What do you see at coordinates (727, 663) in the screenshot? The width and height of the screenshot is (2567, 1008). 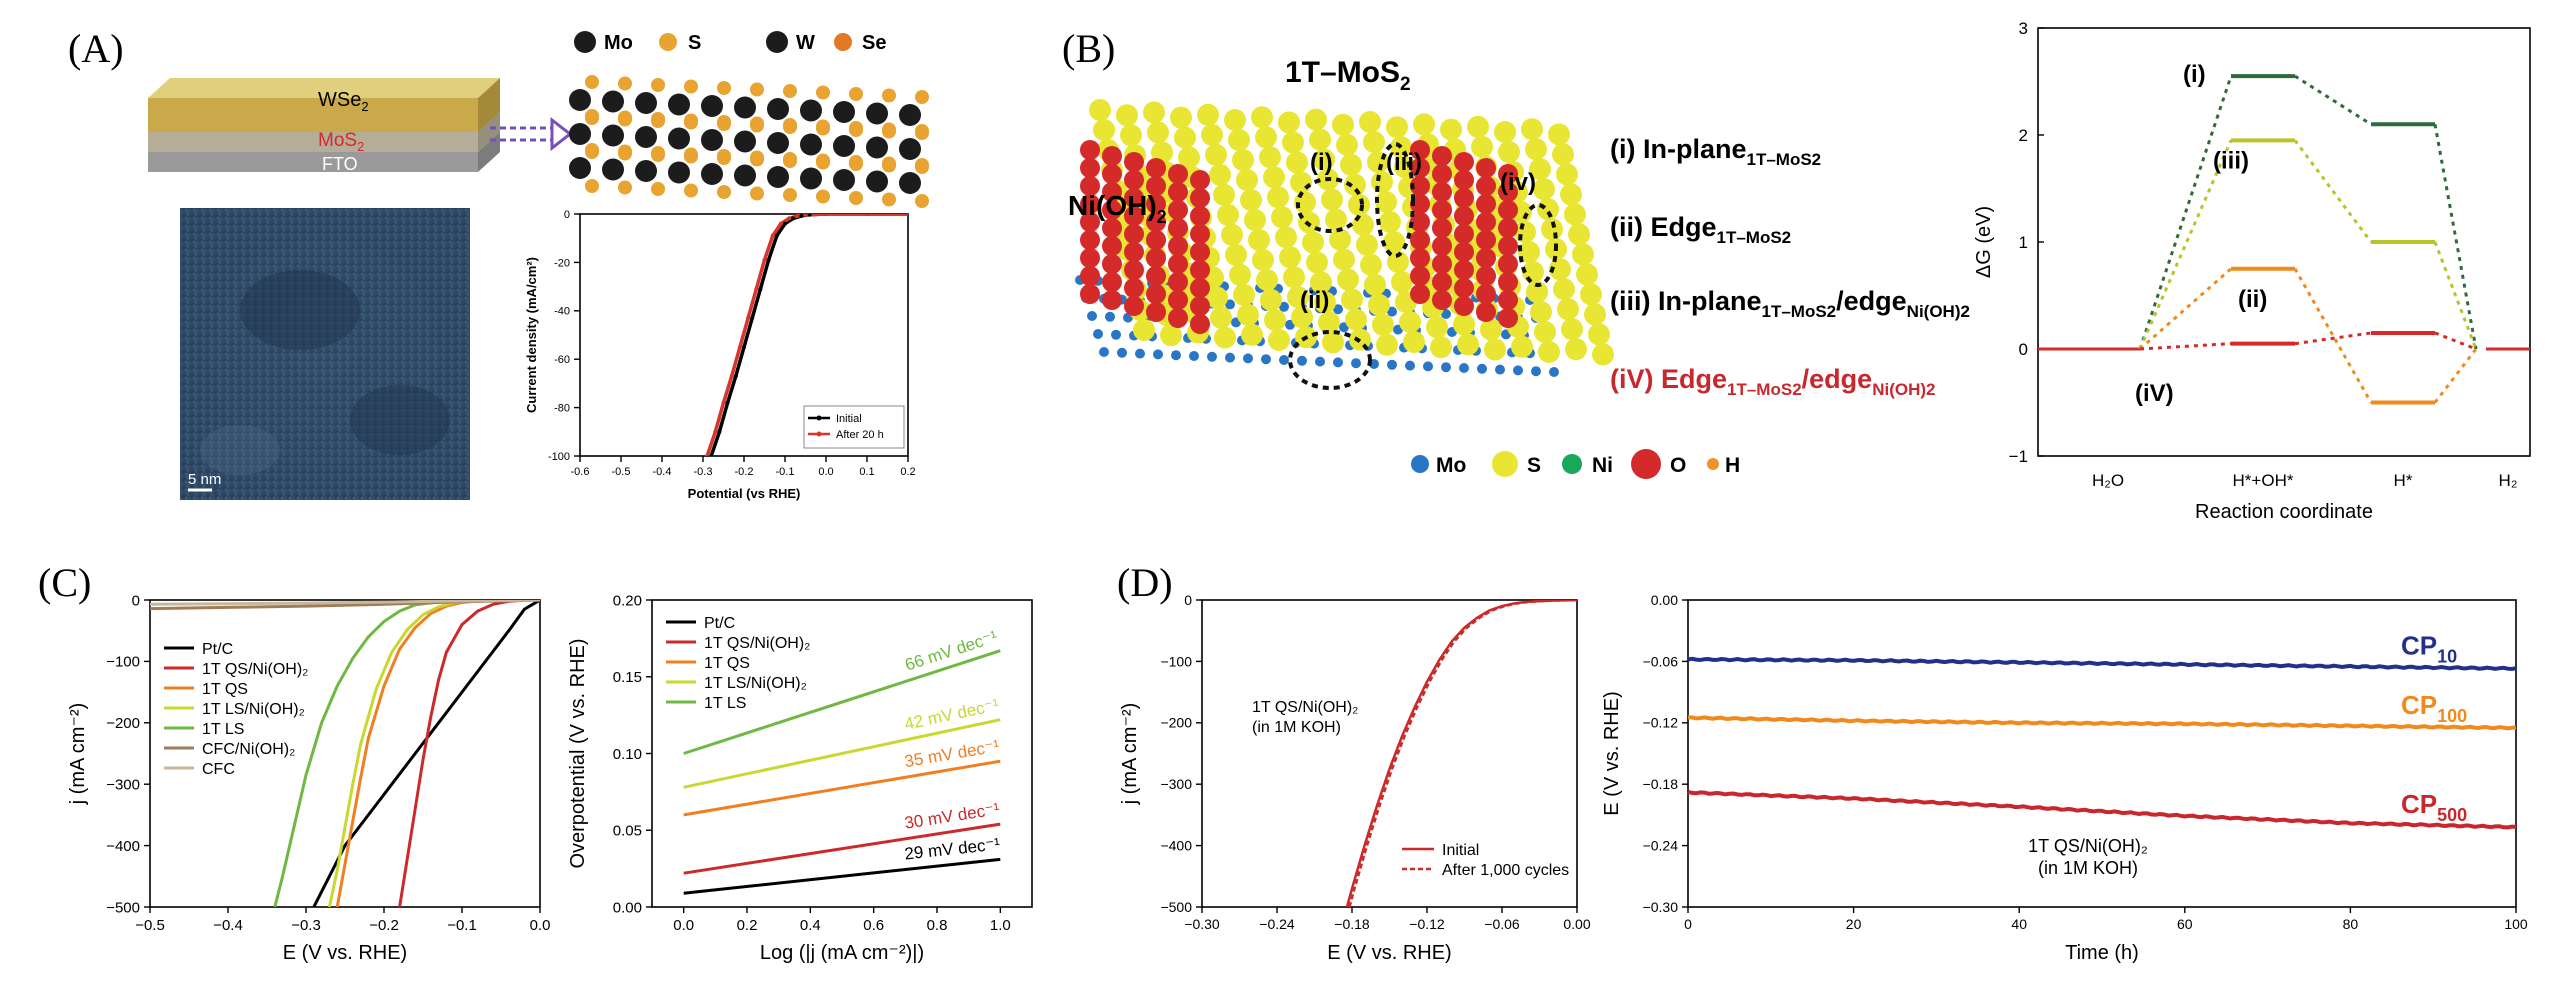 I see `legend-label: 1T QS` at bounding box center [727, 663].